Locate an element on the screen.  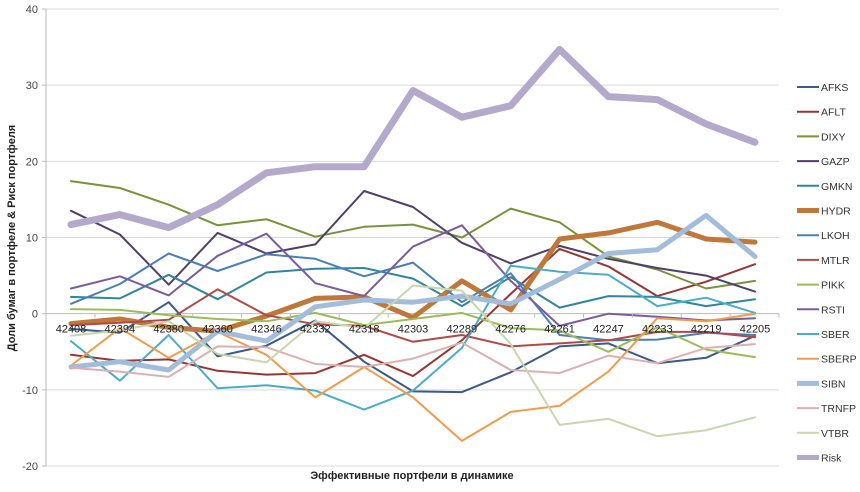
legend-item-risk: Risk is located at coordinates (819, 459).